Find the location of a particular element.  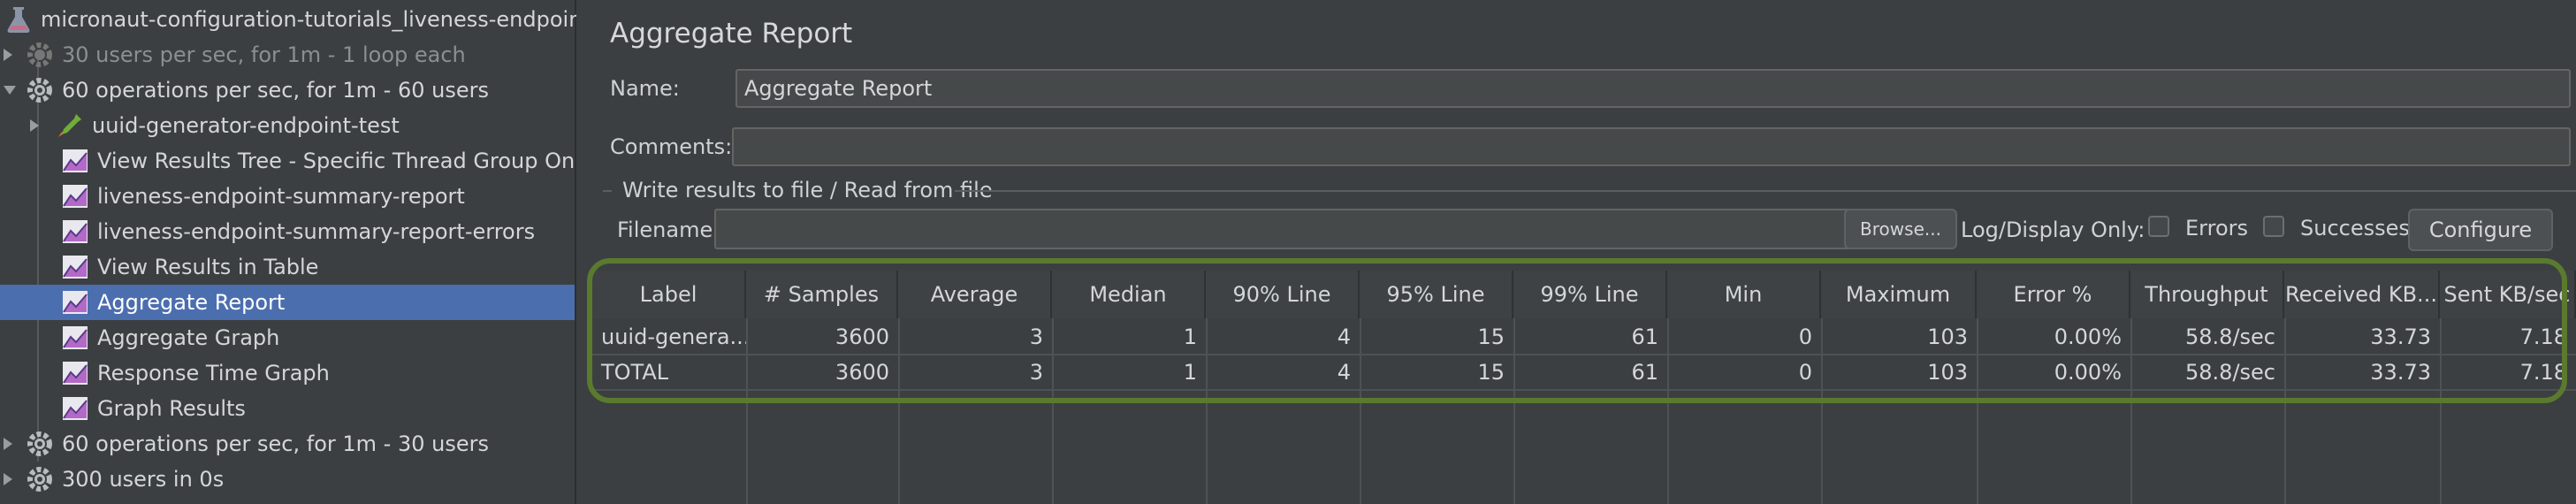

tree-item-label: Graph Results is located at coordinates (171, 408).